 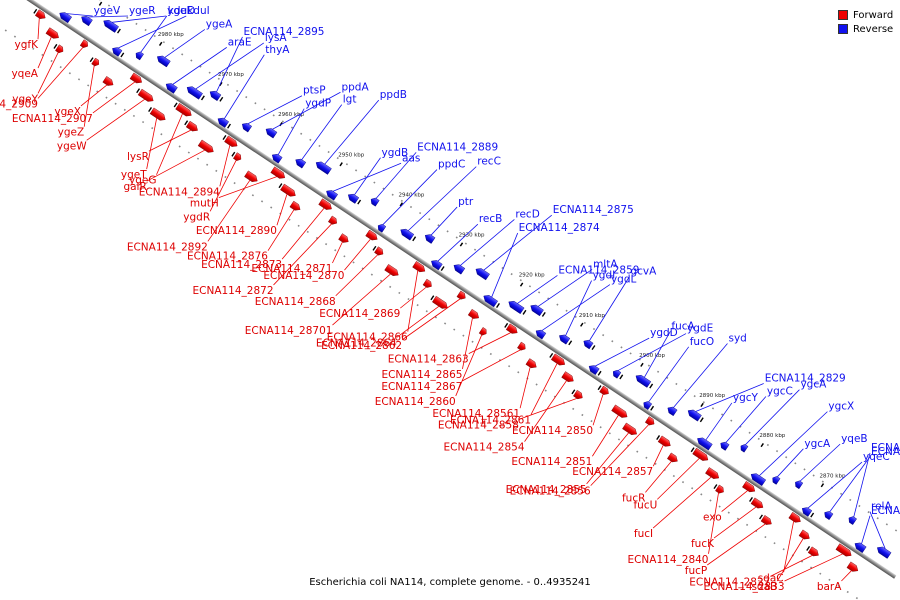 What do you see at coordinates (550, 492) in the screenshot?
I see `forward-gene-label: ECNA114_2856` at bounding box center [550, 492].